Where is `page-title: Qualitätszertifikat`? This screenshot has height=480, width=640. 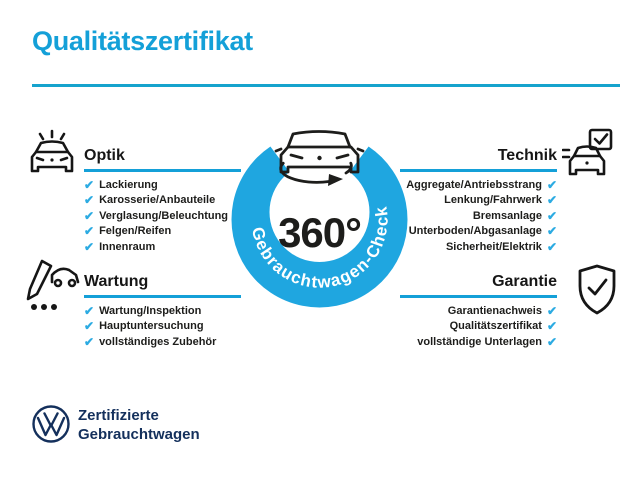
page-title: Qualitätszertifikat is located at coordinates (142, 41).